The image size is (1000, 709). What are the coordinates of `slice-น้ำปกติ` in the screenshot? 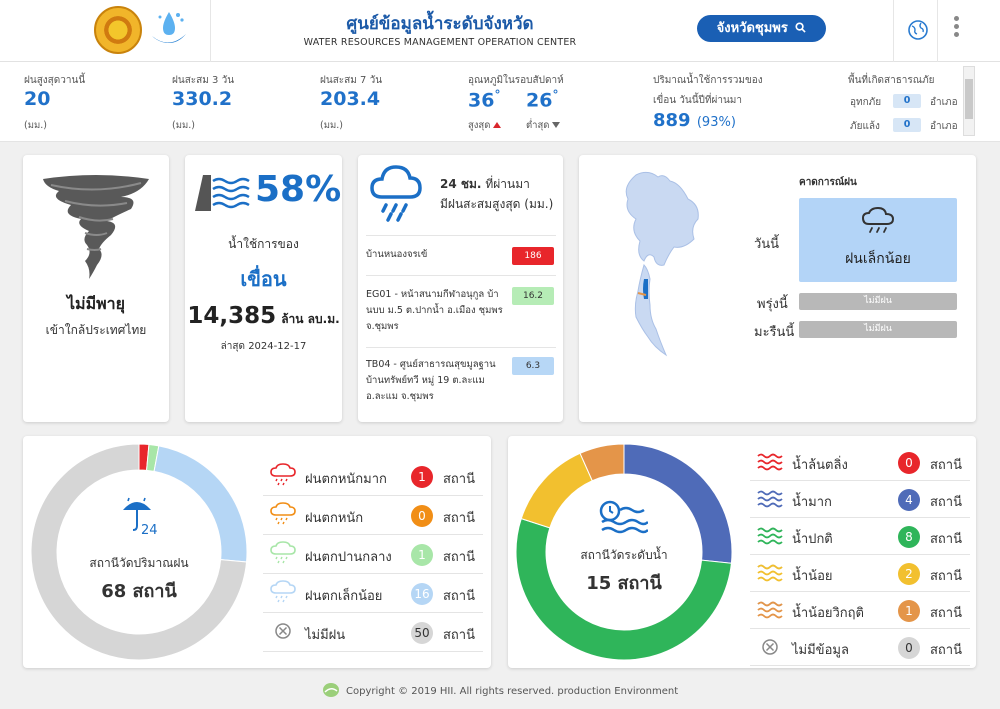 It's located at (624, 588).